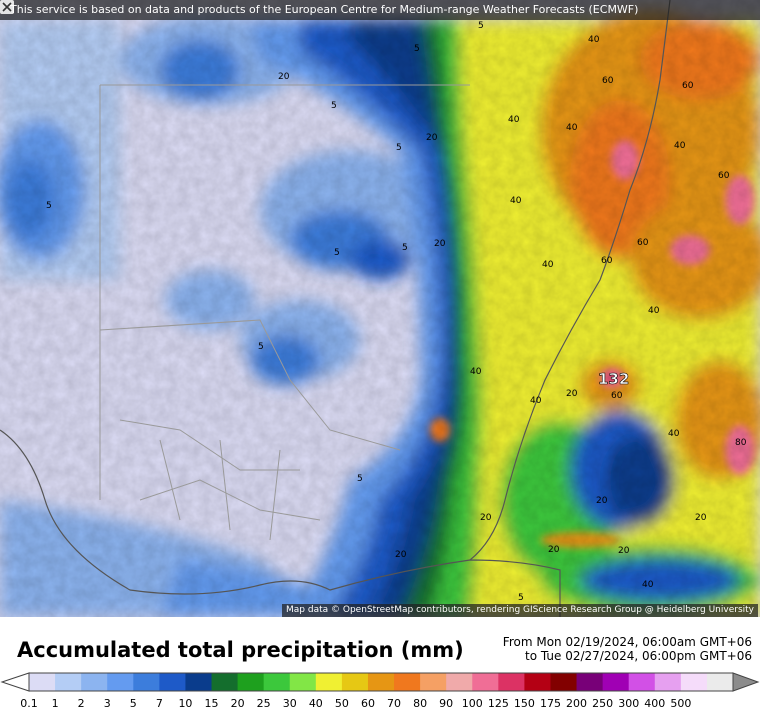 The width and height of the screenshot is (760, 719). I want to click on colorbar-tick-label: 15, so click(211, 703).